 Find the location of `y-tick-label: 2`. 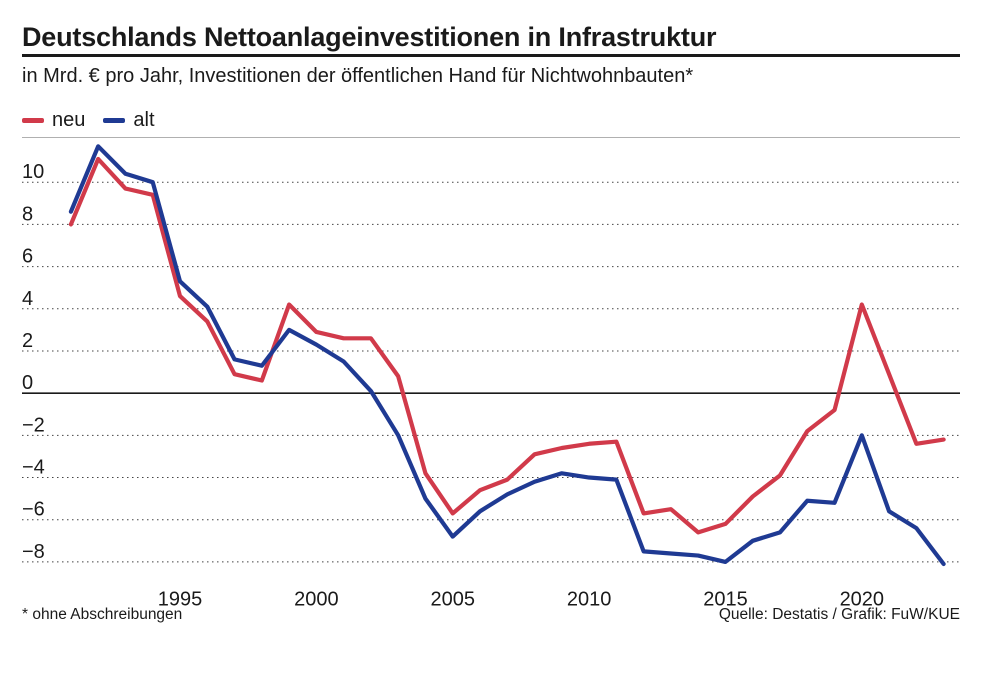

y-tick-label: 2 is located at coordinates (27, 341).